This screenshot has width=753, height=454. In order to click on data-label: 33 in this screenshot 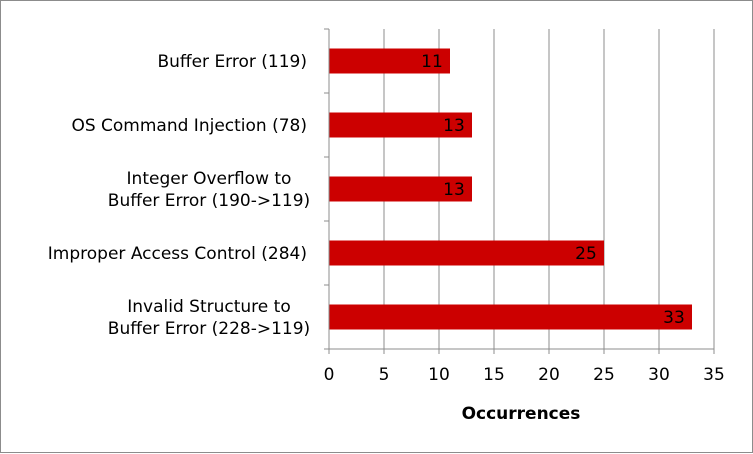, I will do `click(674, 318)`.